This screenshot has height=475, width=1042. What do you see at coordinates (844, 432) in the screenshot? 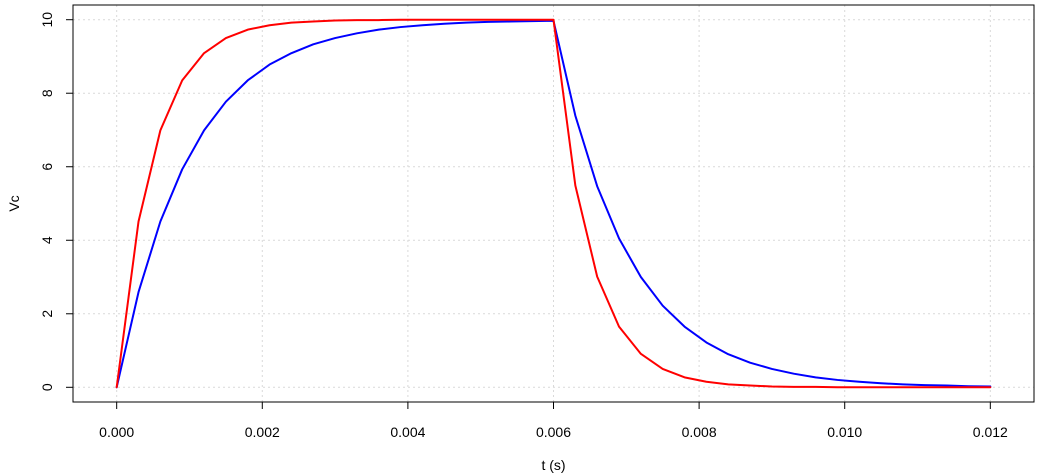
I see `x-tick-label: 0.010` at bounding box center [844, 432].